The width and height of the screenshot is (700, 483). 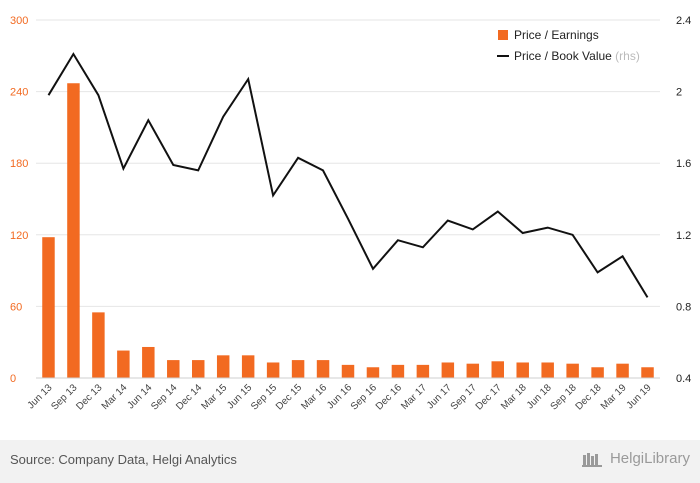 I want to click on x-tick-label: Mar 18, so click(x=514, y=397).